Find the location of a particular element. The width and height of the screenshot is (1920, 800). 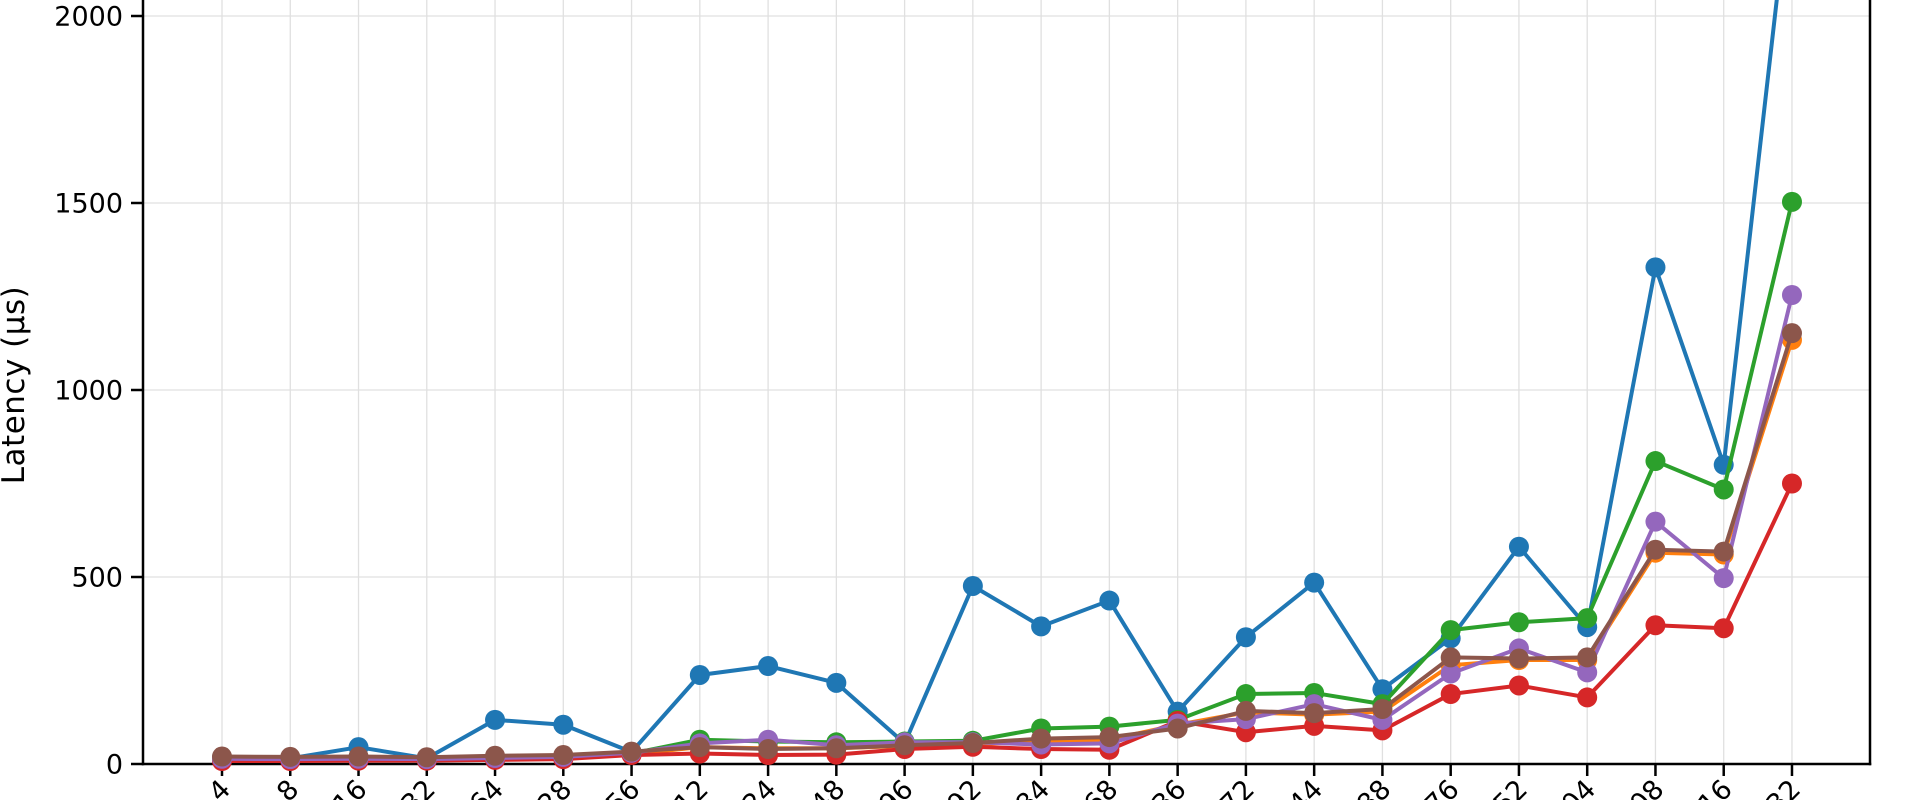

y-tick-label: 2000 is located at coordinates (88, 17).